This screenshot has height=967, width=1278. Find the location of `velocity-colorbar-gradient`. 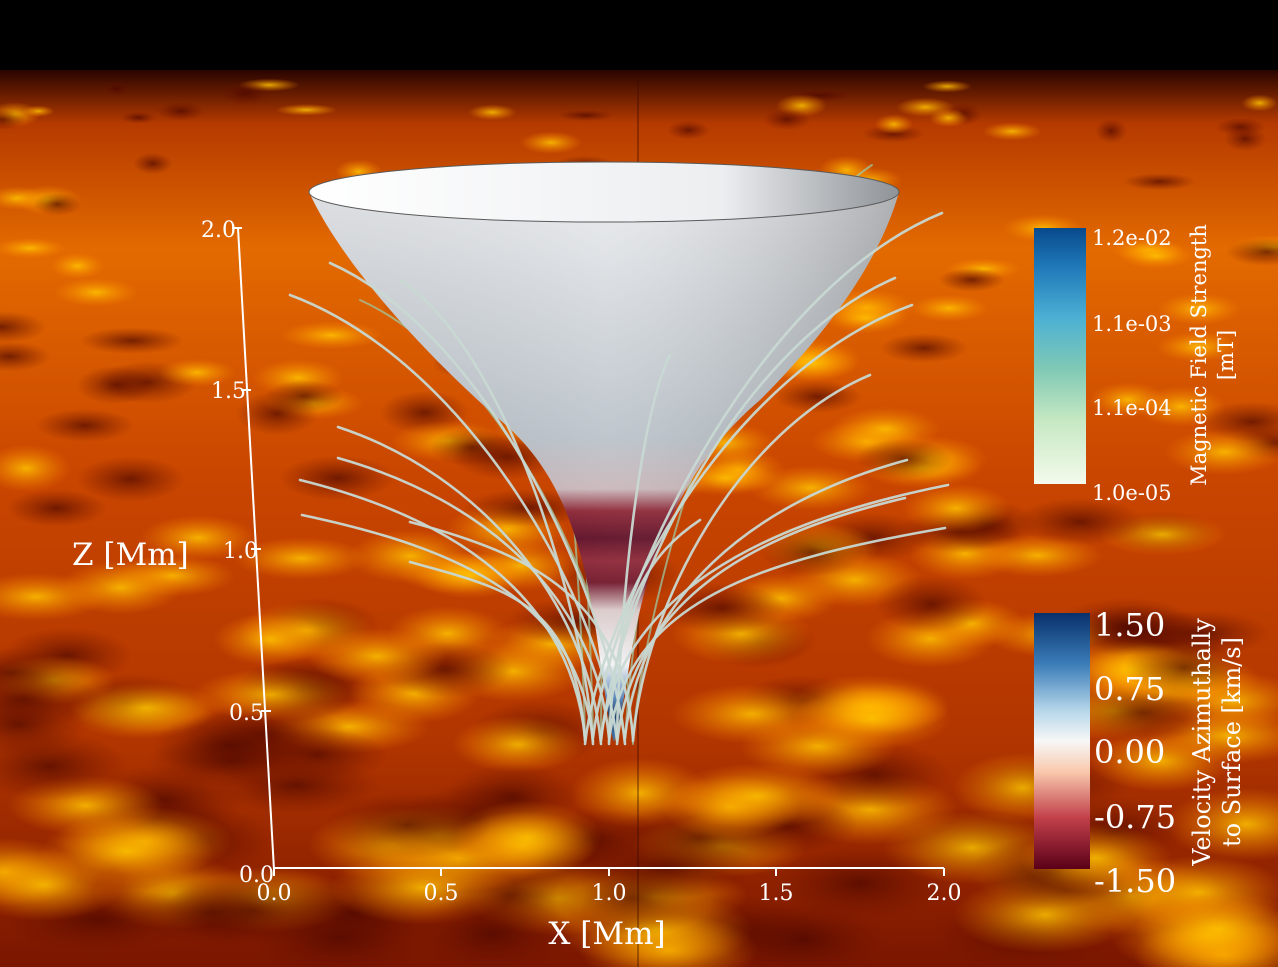

velocity-colorbar-gradient is located at coordinates (1062, 741).